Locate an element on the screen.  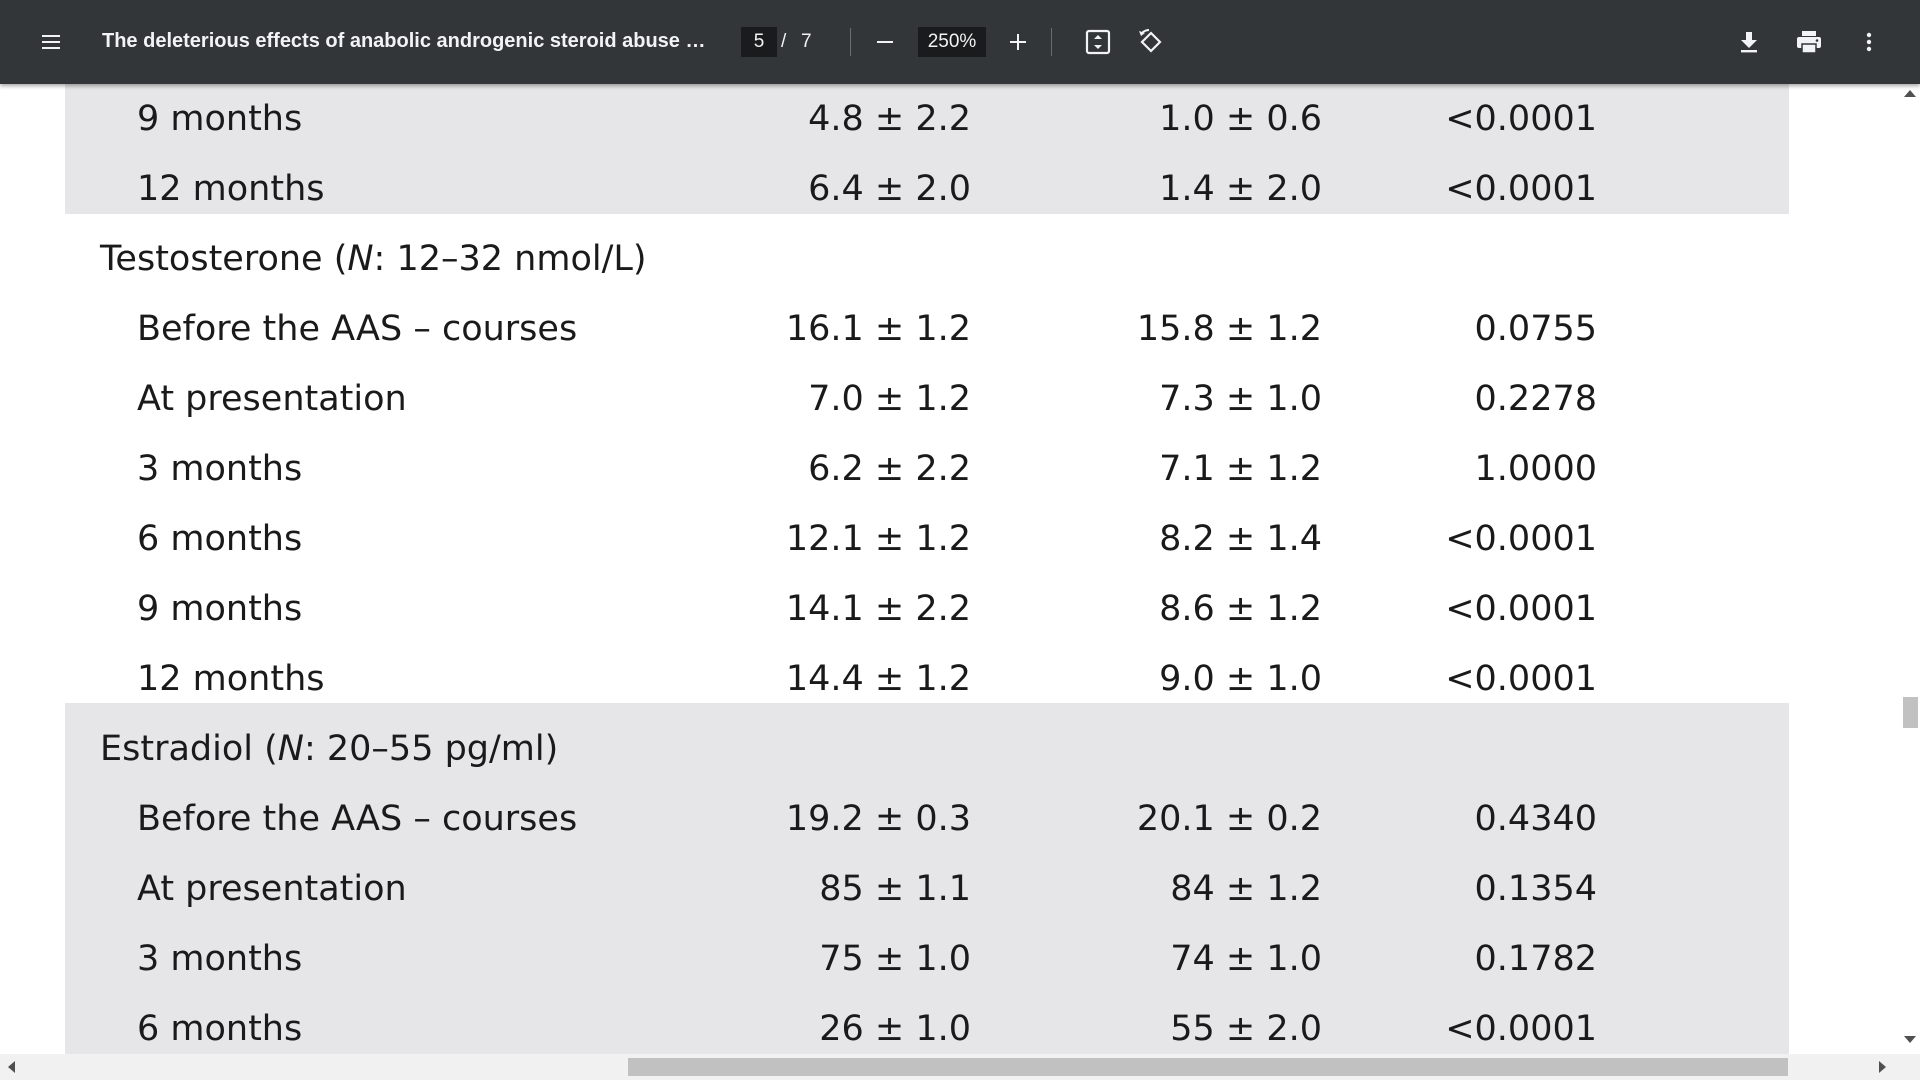
table-row: 12 months 6.4 ± 2.0 1.4 ± 2.0 <0.0001 is located at coordinates (927, 189).